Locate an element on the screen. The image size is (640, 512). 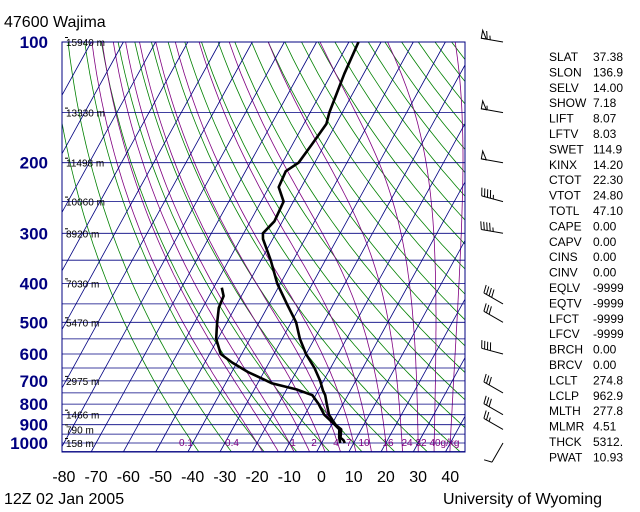
mixing-ratio-labels: 0.1 0.4 1 2 4 7 10 16 24 32 40 g/kg is located at coordinates (319, 443).